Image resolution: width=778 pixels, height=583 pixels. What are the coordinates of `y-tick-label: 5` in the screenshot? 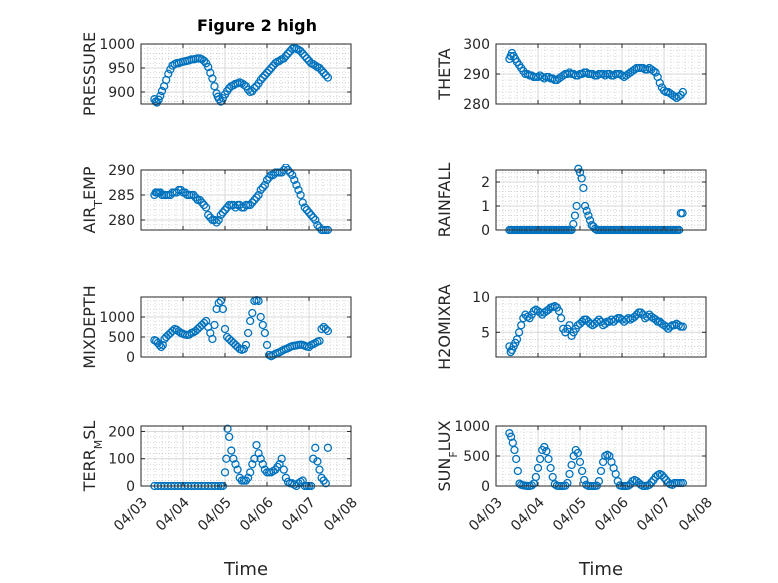 It's located at (485, 333).